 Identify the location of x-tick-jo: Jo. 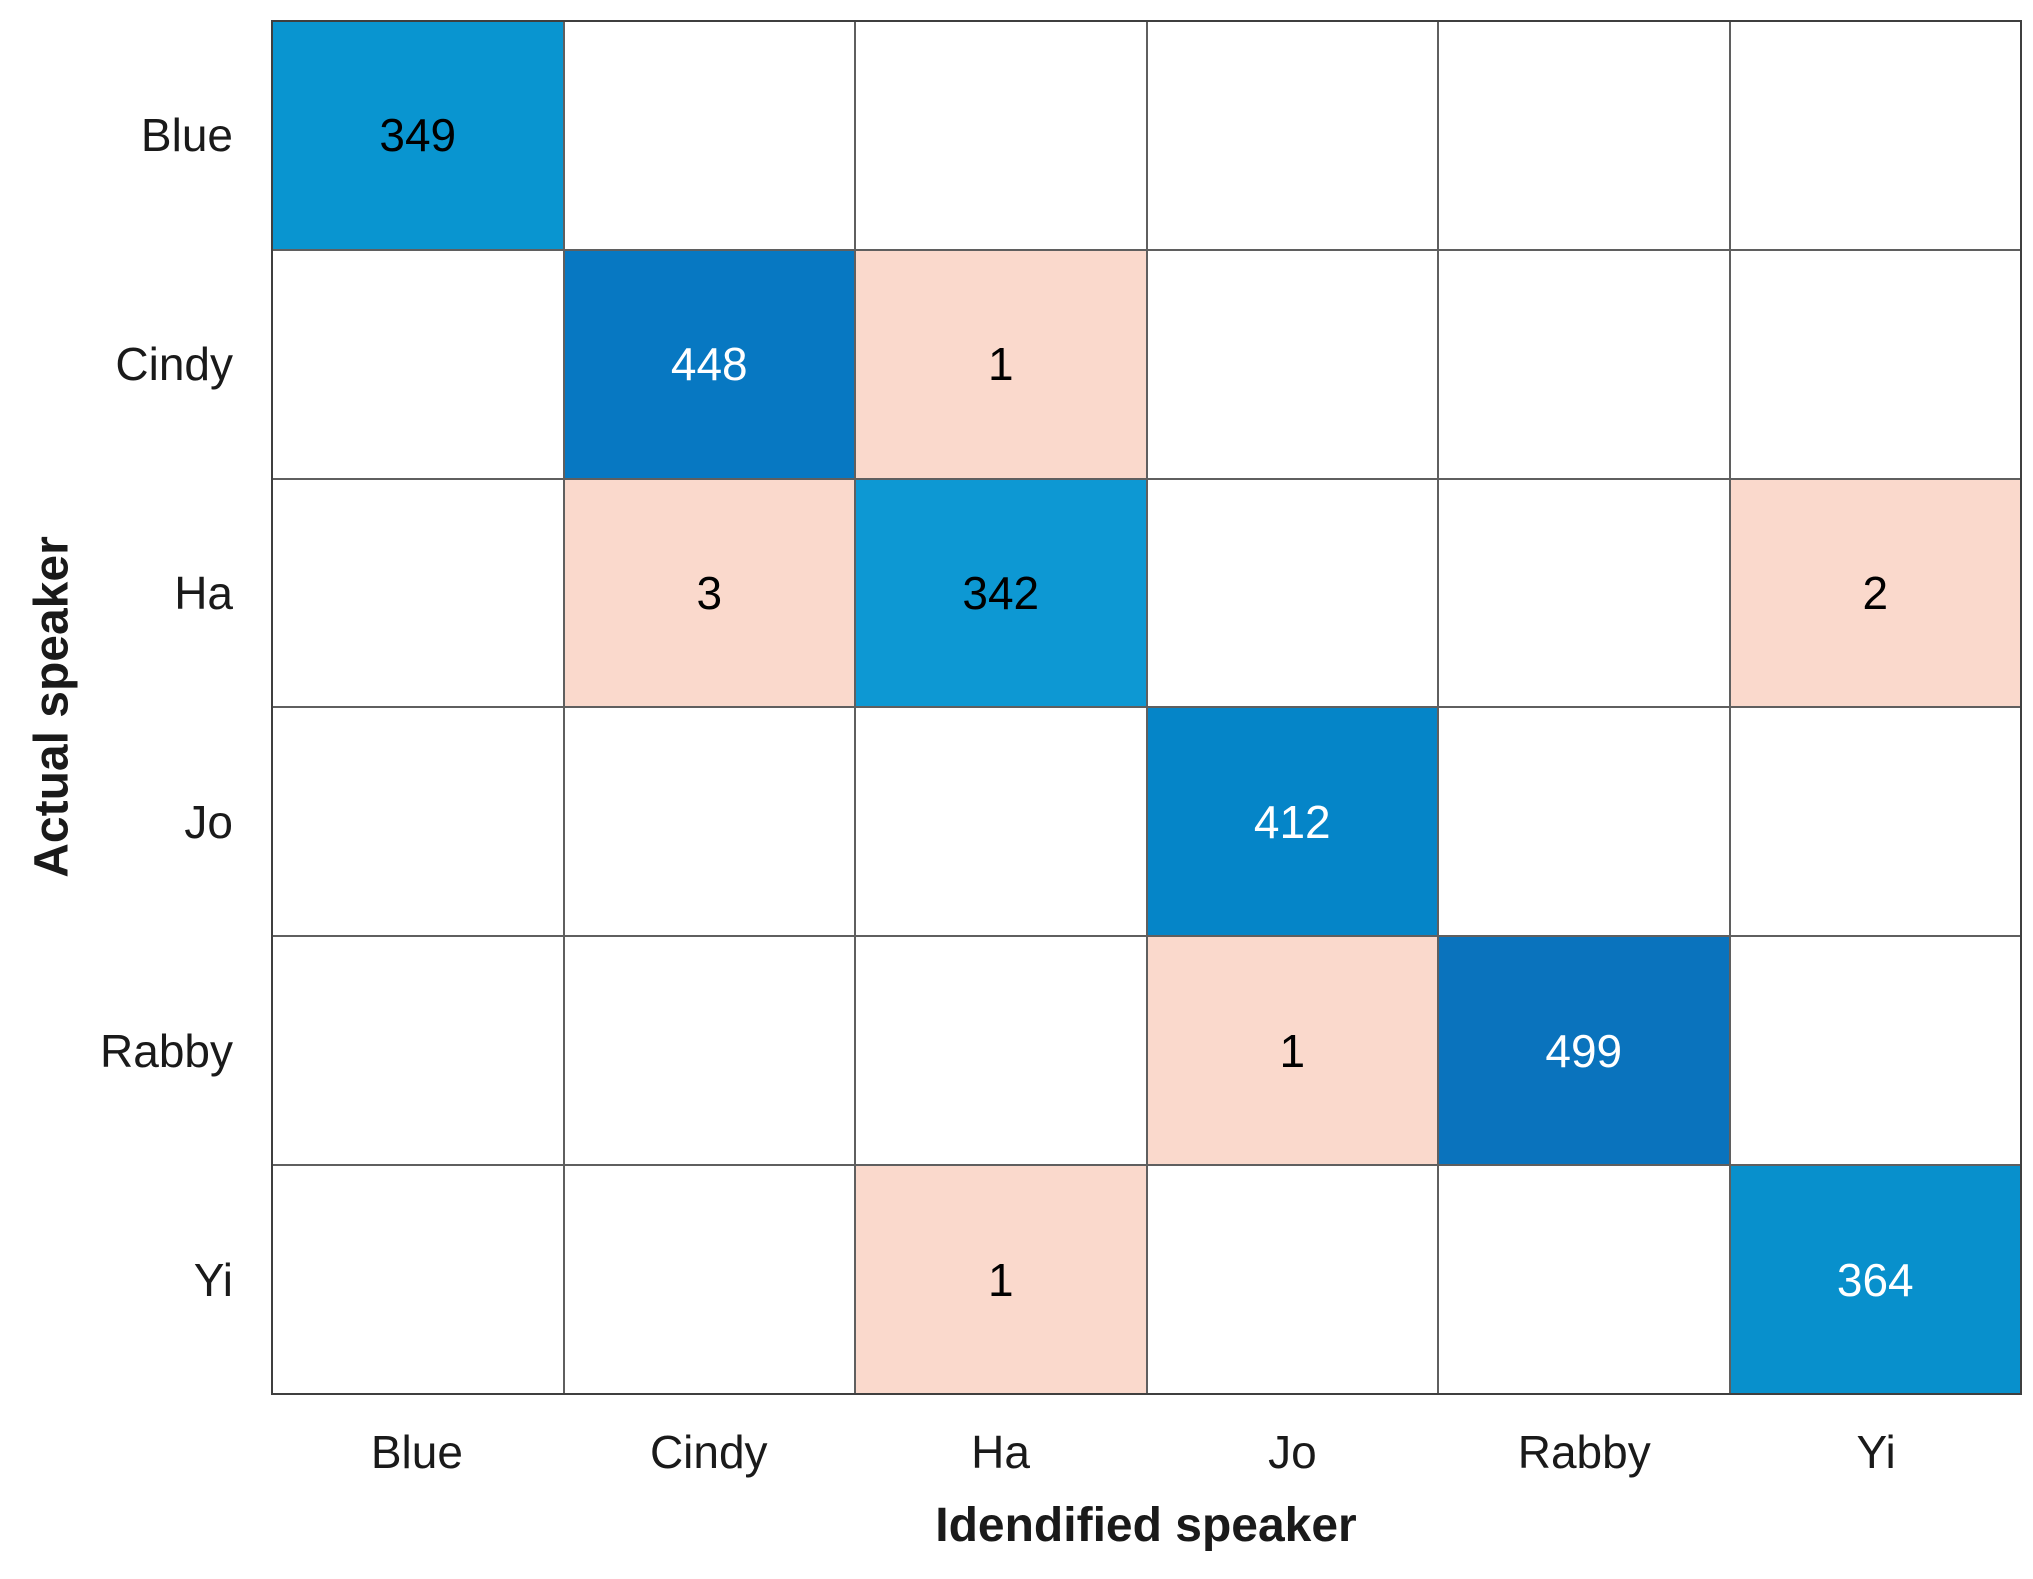
(1292, 1452).